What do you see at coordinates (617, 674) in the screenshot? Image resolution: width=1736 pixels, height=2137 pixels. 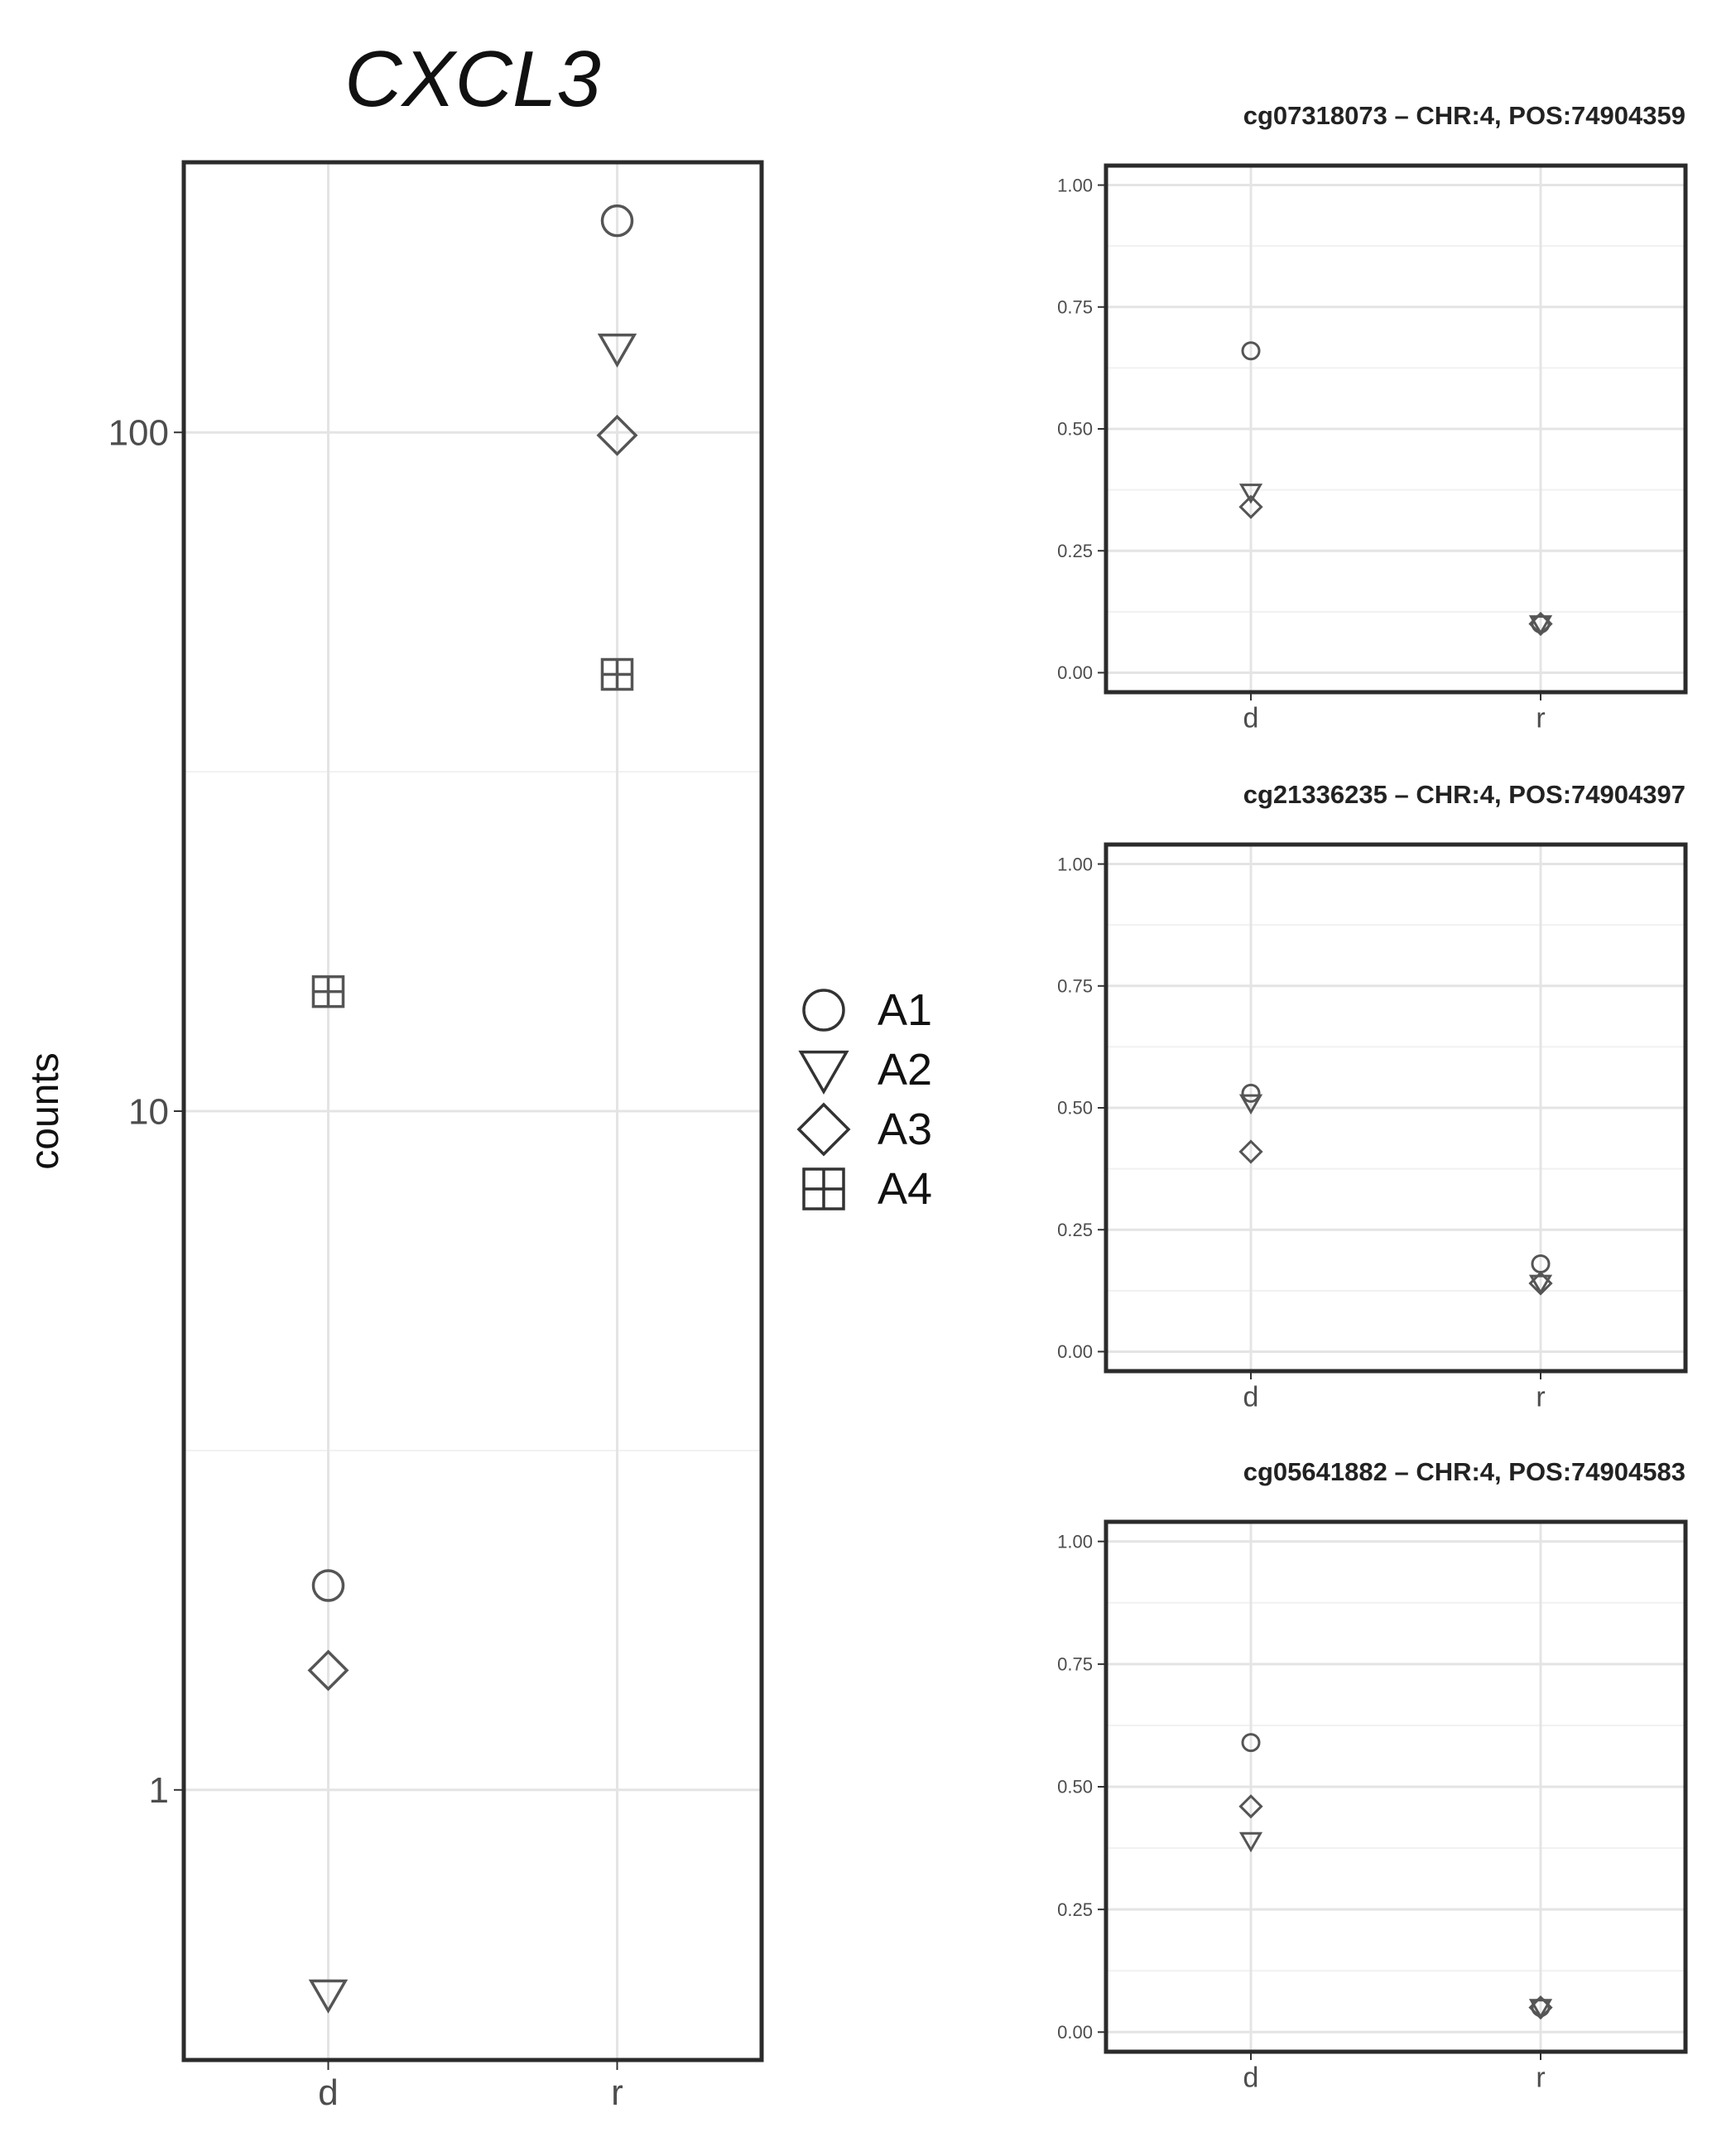 I see `point-a4-r` at bounding box center [617, 674].